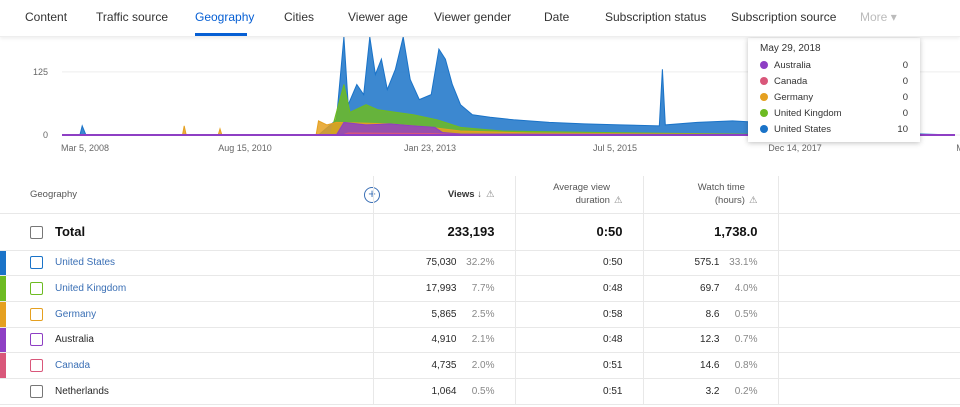  What do you see at coordinates (187, 365) in the screenshot?
I see `country-cell: Canada` at bounding box center [187, 365].